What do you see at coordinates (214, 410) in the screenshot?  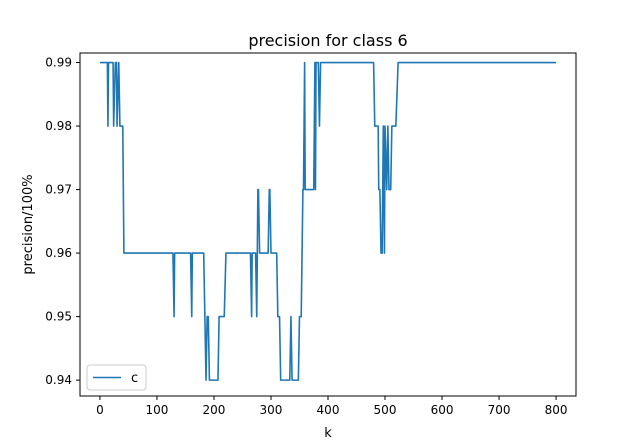 I see `x-tick-label: 200` at bounding box center [214, 410].